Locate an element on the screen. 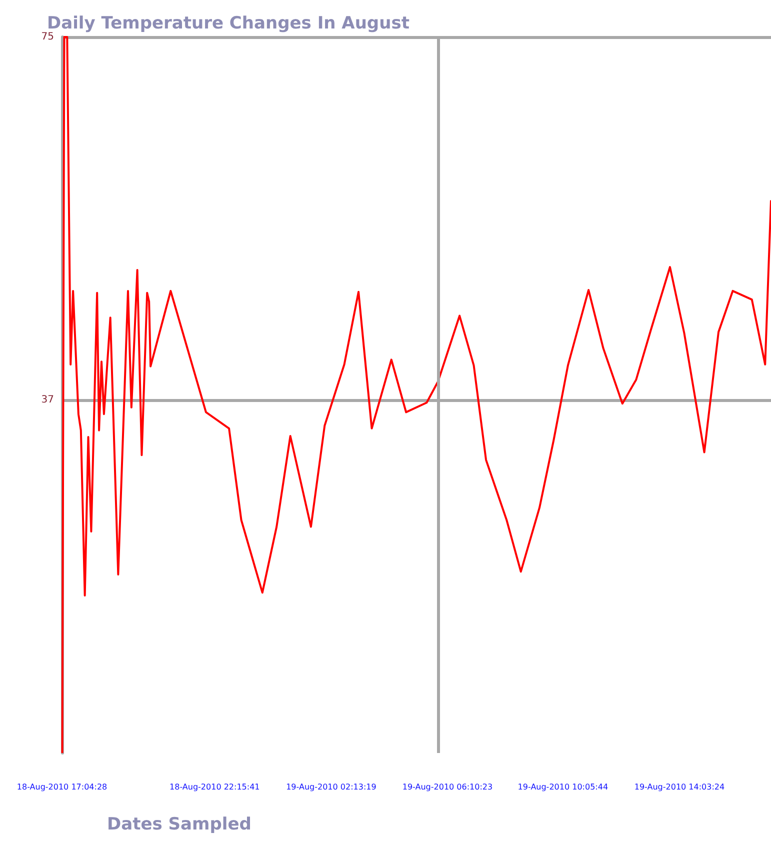 The image size is (771, 841). x-tick-label: 19-Aug-2010 06:10:23 is located at coordinates (447, 787).